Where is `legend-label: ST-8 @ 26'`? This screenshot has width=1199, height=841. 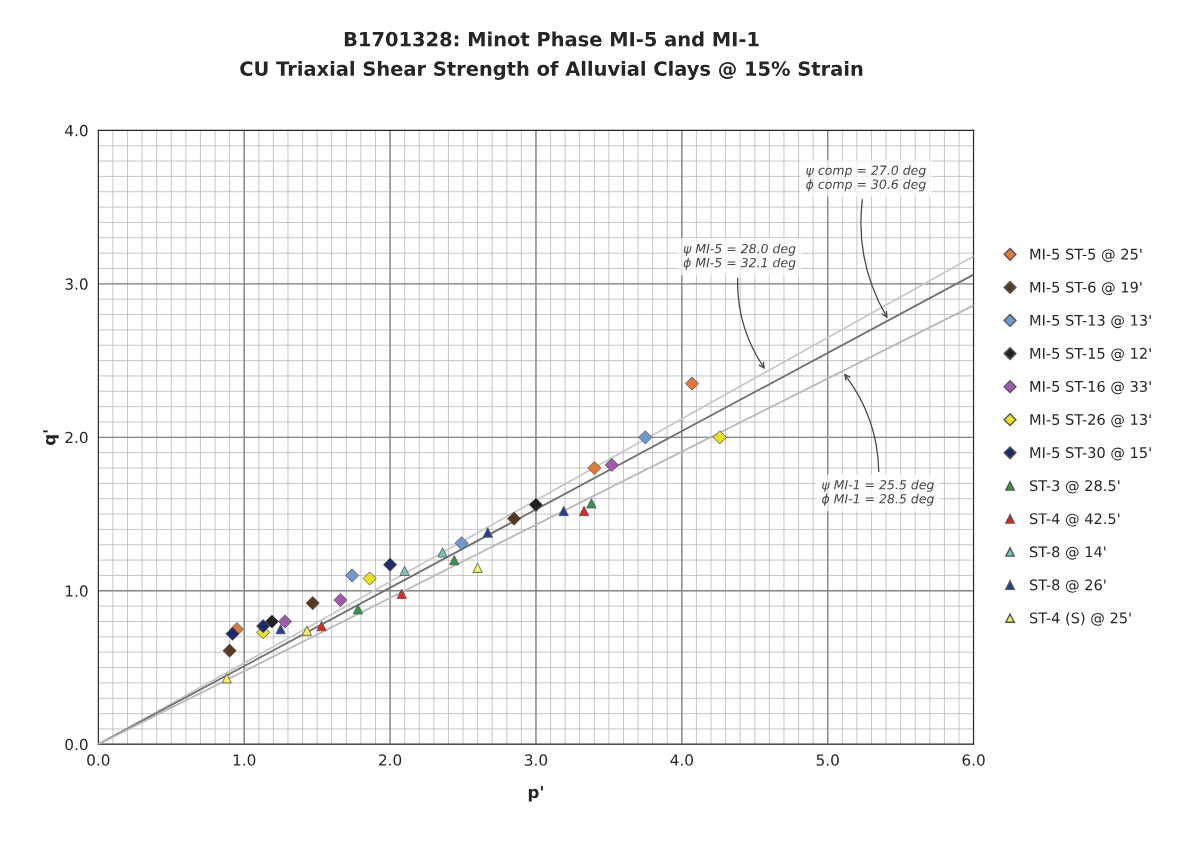
legend-label: ST-8 @ 26' is located at coordinates (1067, 586).